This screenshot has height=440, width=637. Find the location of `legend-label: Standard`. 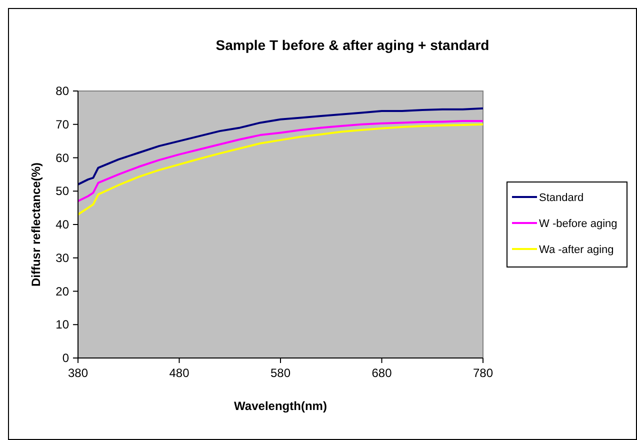

legend-label: Standard is located at coordinates (561, 198).